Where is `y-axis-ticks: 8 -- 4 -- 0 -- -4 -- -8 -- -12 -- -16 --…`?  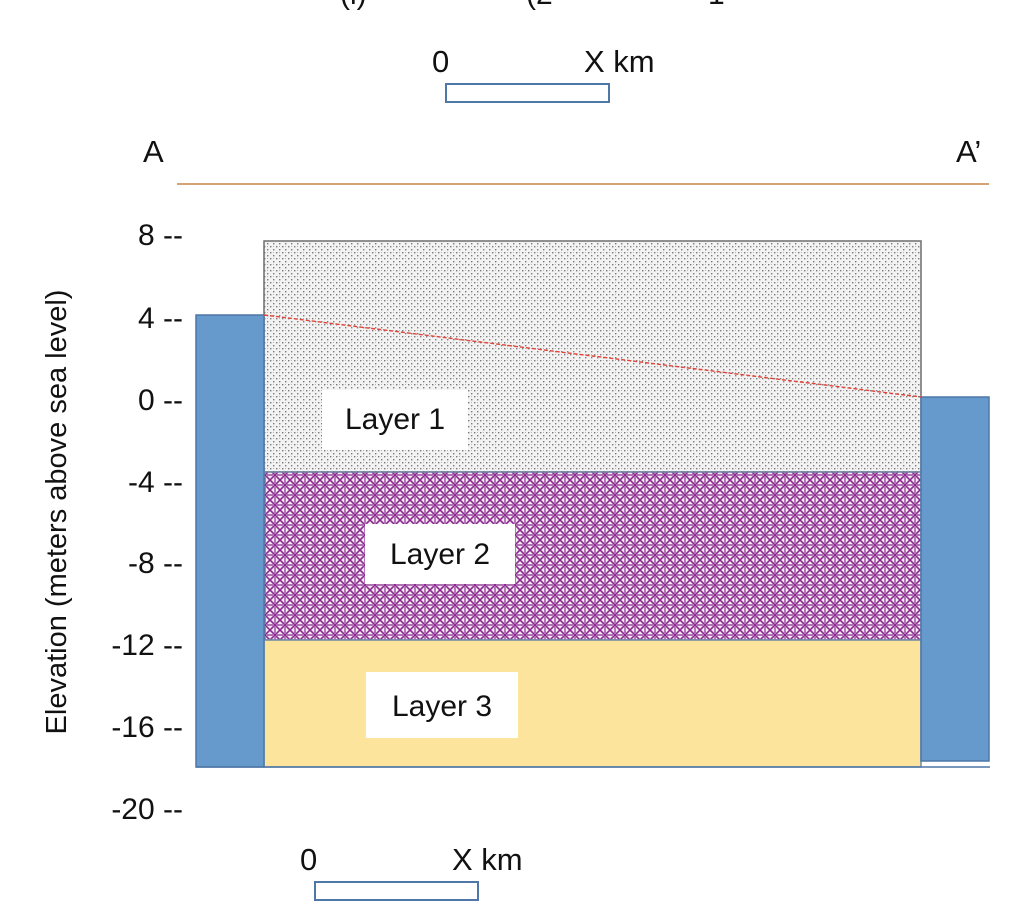
y-axis-ticks: 8 -- 4 -- 0 -- -4 -- -8 -- -12 -- -16 --… is located at coordinates (147, 522).